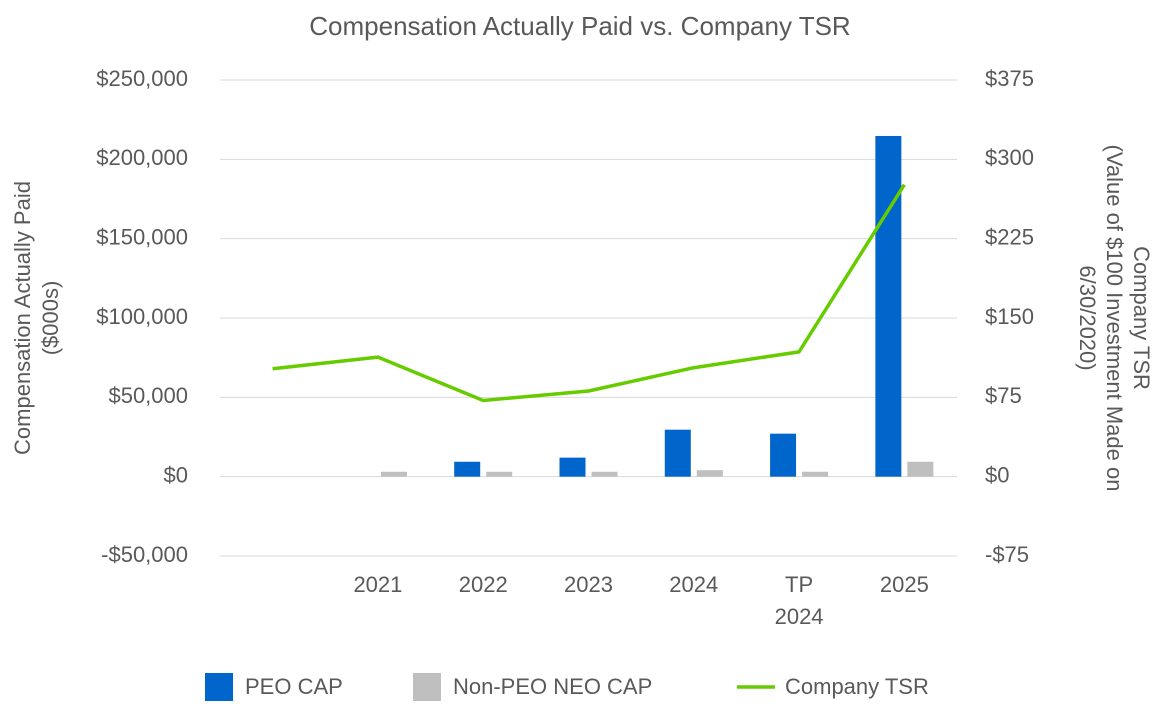 Image resolution: width=1157 pixels, height=704 pixels. What do you see at coordinates (176, 474) in the screenshot?
I see `y-tick-label: $0` at bounding box center [176, 474].